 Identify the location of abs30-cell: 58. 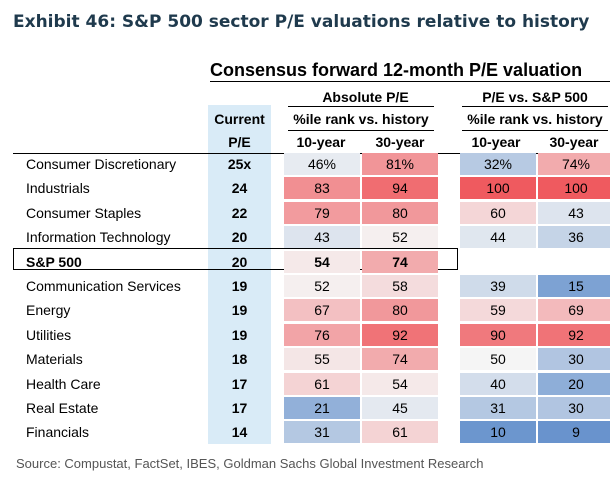
(400, 286).